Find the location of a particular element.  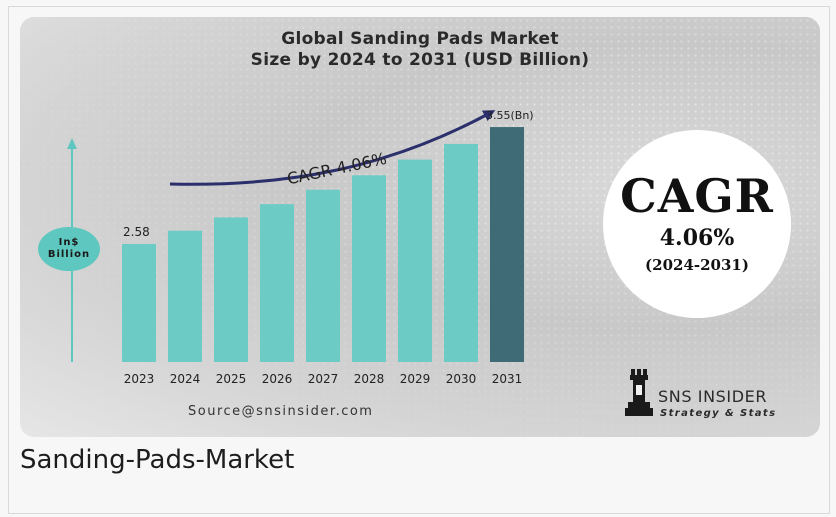

bar-2031 is located at coordinates (507, 244).